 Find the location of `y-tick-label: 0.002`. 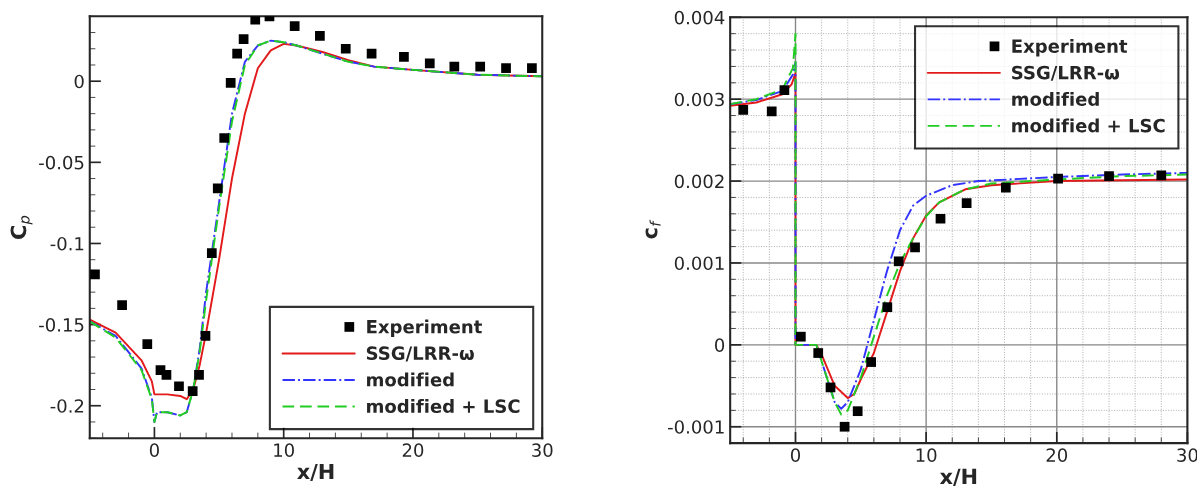

y-tick-label: 0.002 is located at coordinates (699, 181).